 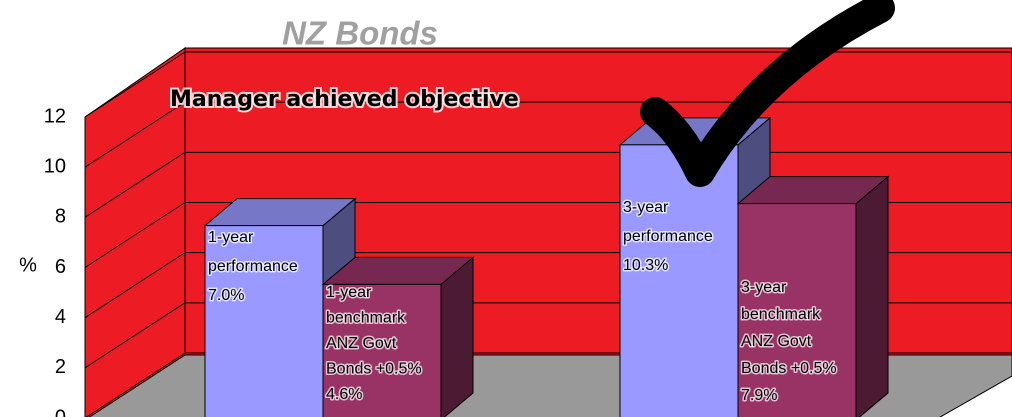 What do you see at coordinates (60, 317) in the screenshot?
I see `y-tick-label: 4` at bounding box center [60, 317].